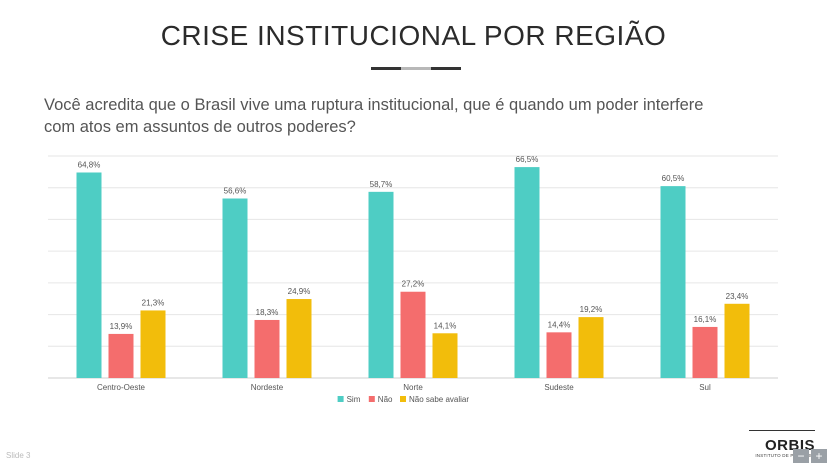 This screenshot has height=463, width=827. Describe the element at coordinates (267, 312) in the screenshot. I see `data-label: 18,3%` at that location.